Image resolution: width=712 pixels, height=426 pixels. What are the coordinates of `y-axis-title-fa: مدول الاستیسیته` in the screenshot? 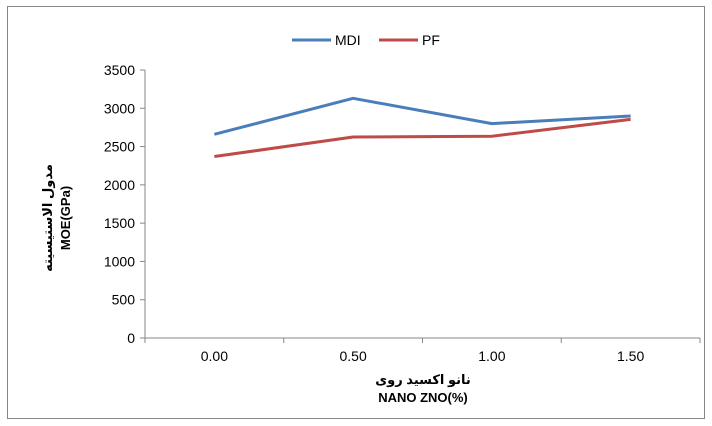 It's located at (47, 218).